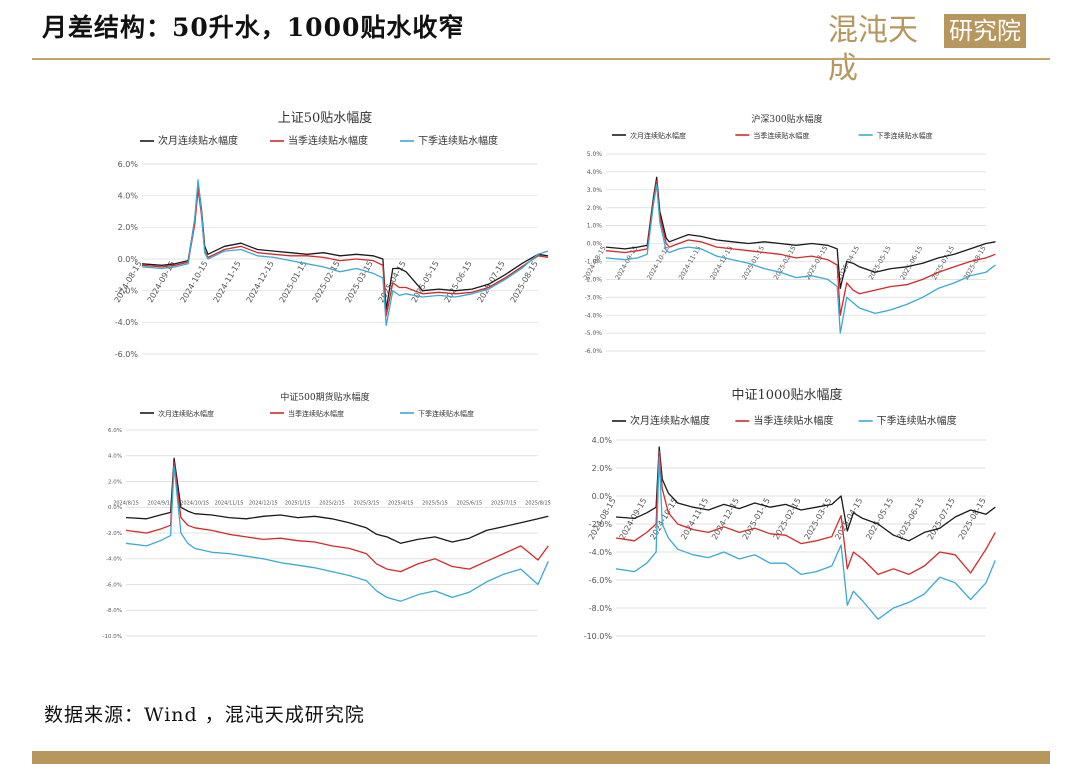  Describe the element at coordinates (912, 263) in the screenshot. I see `x-tick-label: 2025-06-15` at that location.